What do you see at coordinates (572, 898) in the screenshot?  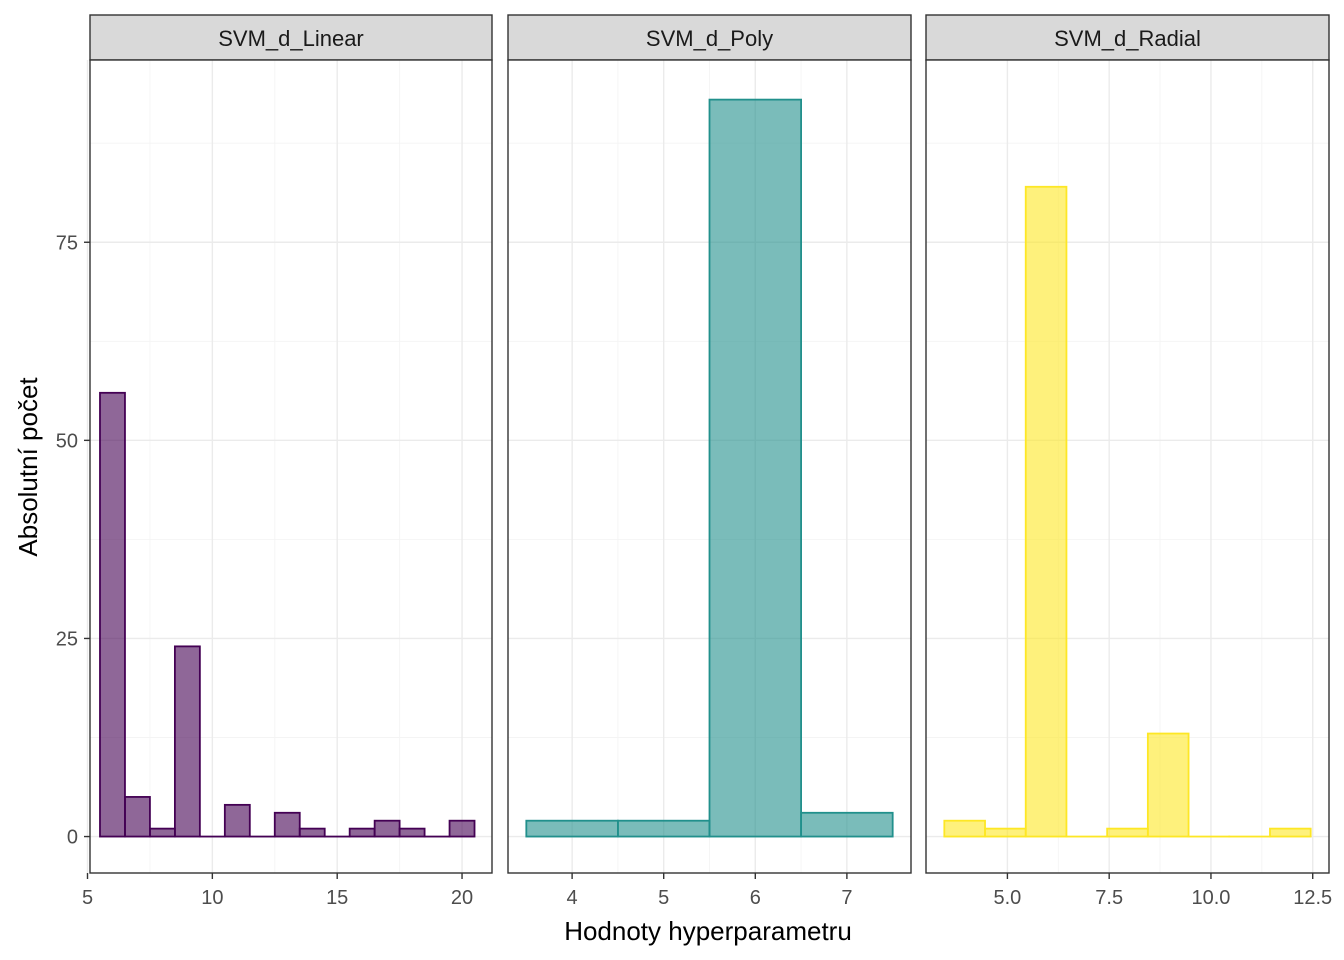 I see `x-tick-label: 4` at bounding box center [572, 898].